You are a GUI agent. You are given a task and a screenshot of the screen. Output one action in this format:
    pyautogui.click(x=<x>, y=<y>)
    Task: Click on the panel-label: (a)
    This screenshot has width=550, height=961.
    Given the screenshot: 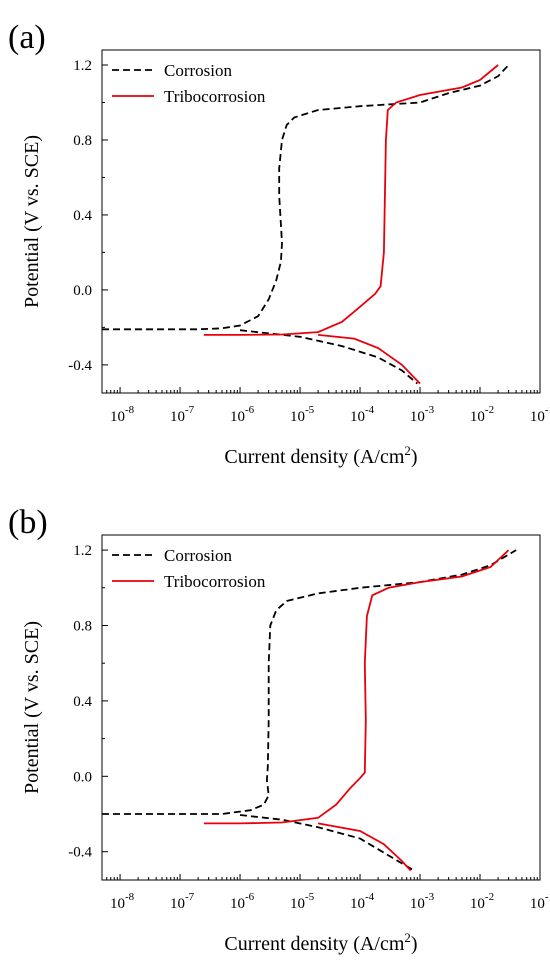 What is the action you would take?
    pyautogui.click(x=27, y=37)
    